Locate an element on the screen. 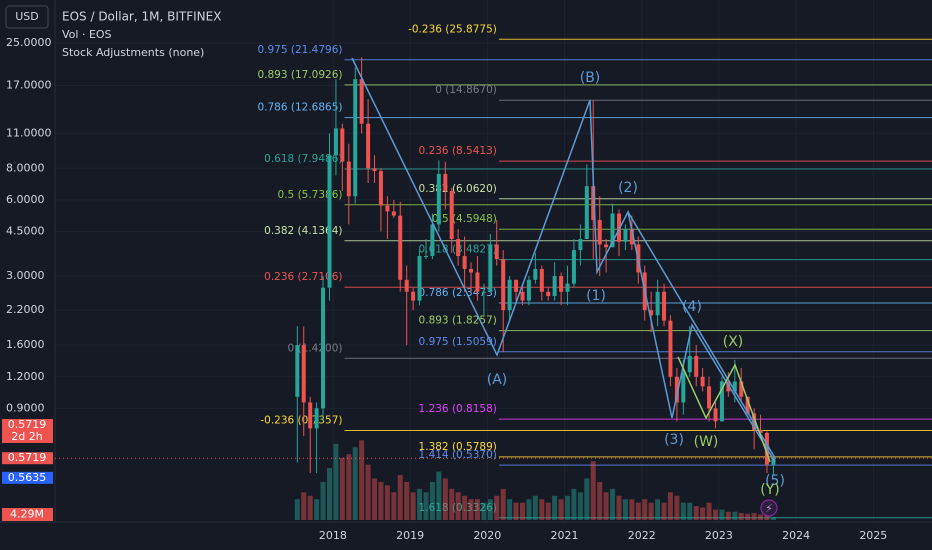 The image size is (932, 550). x-tick-label: 2018 is located at coordinates (333, 535).